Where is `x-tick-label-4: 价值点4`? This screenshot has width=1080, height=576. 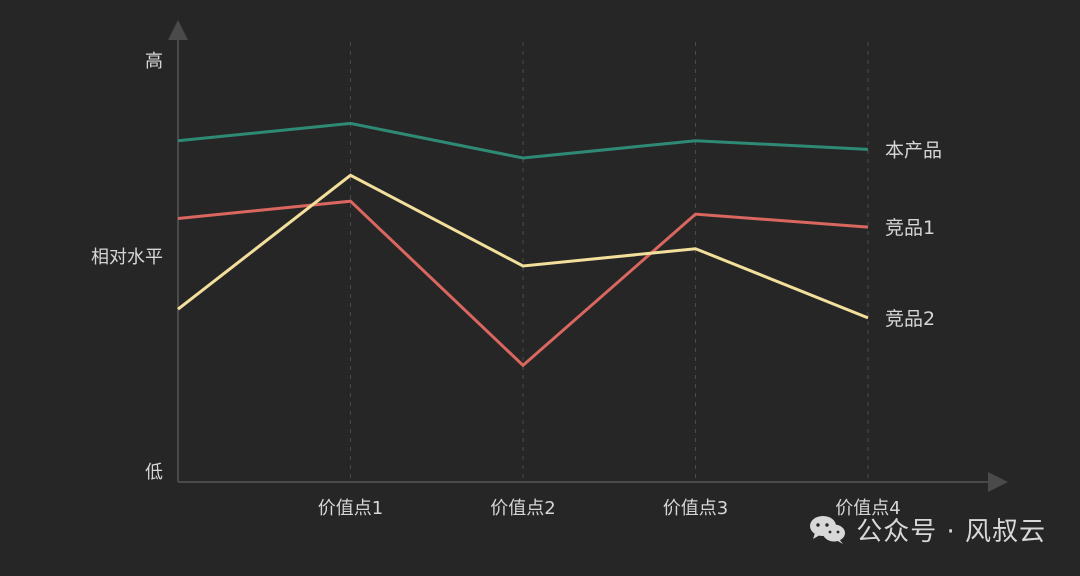 x-tick-label-4: 价值点4 is located at coordinates (867, 508).